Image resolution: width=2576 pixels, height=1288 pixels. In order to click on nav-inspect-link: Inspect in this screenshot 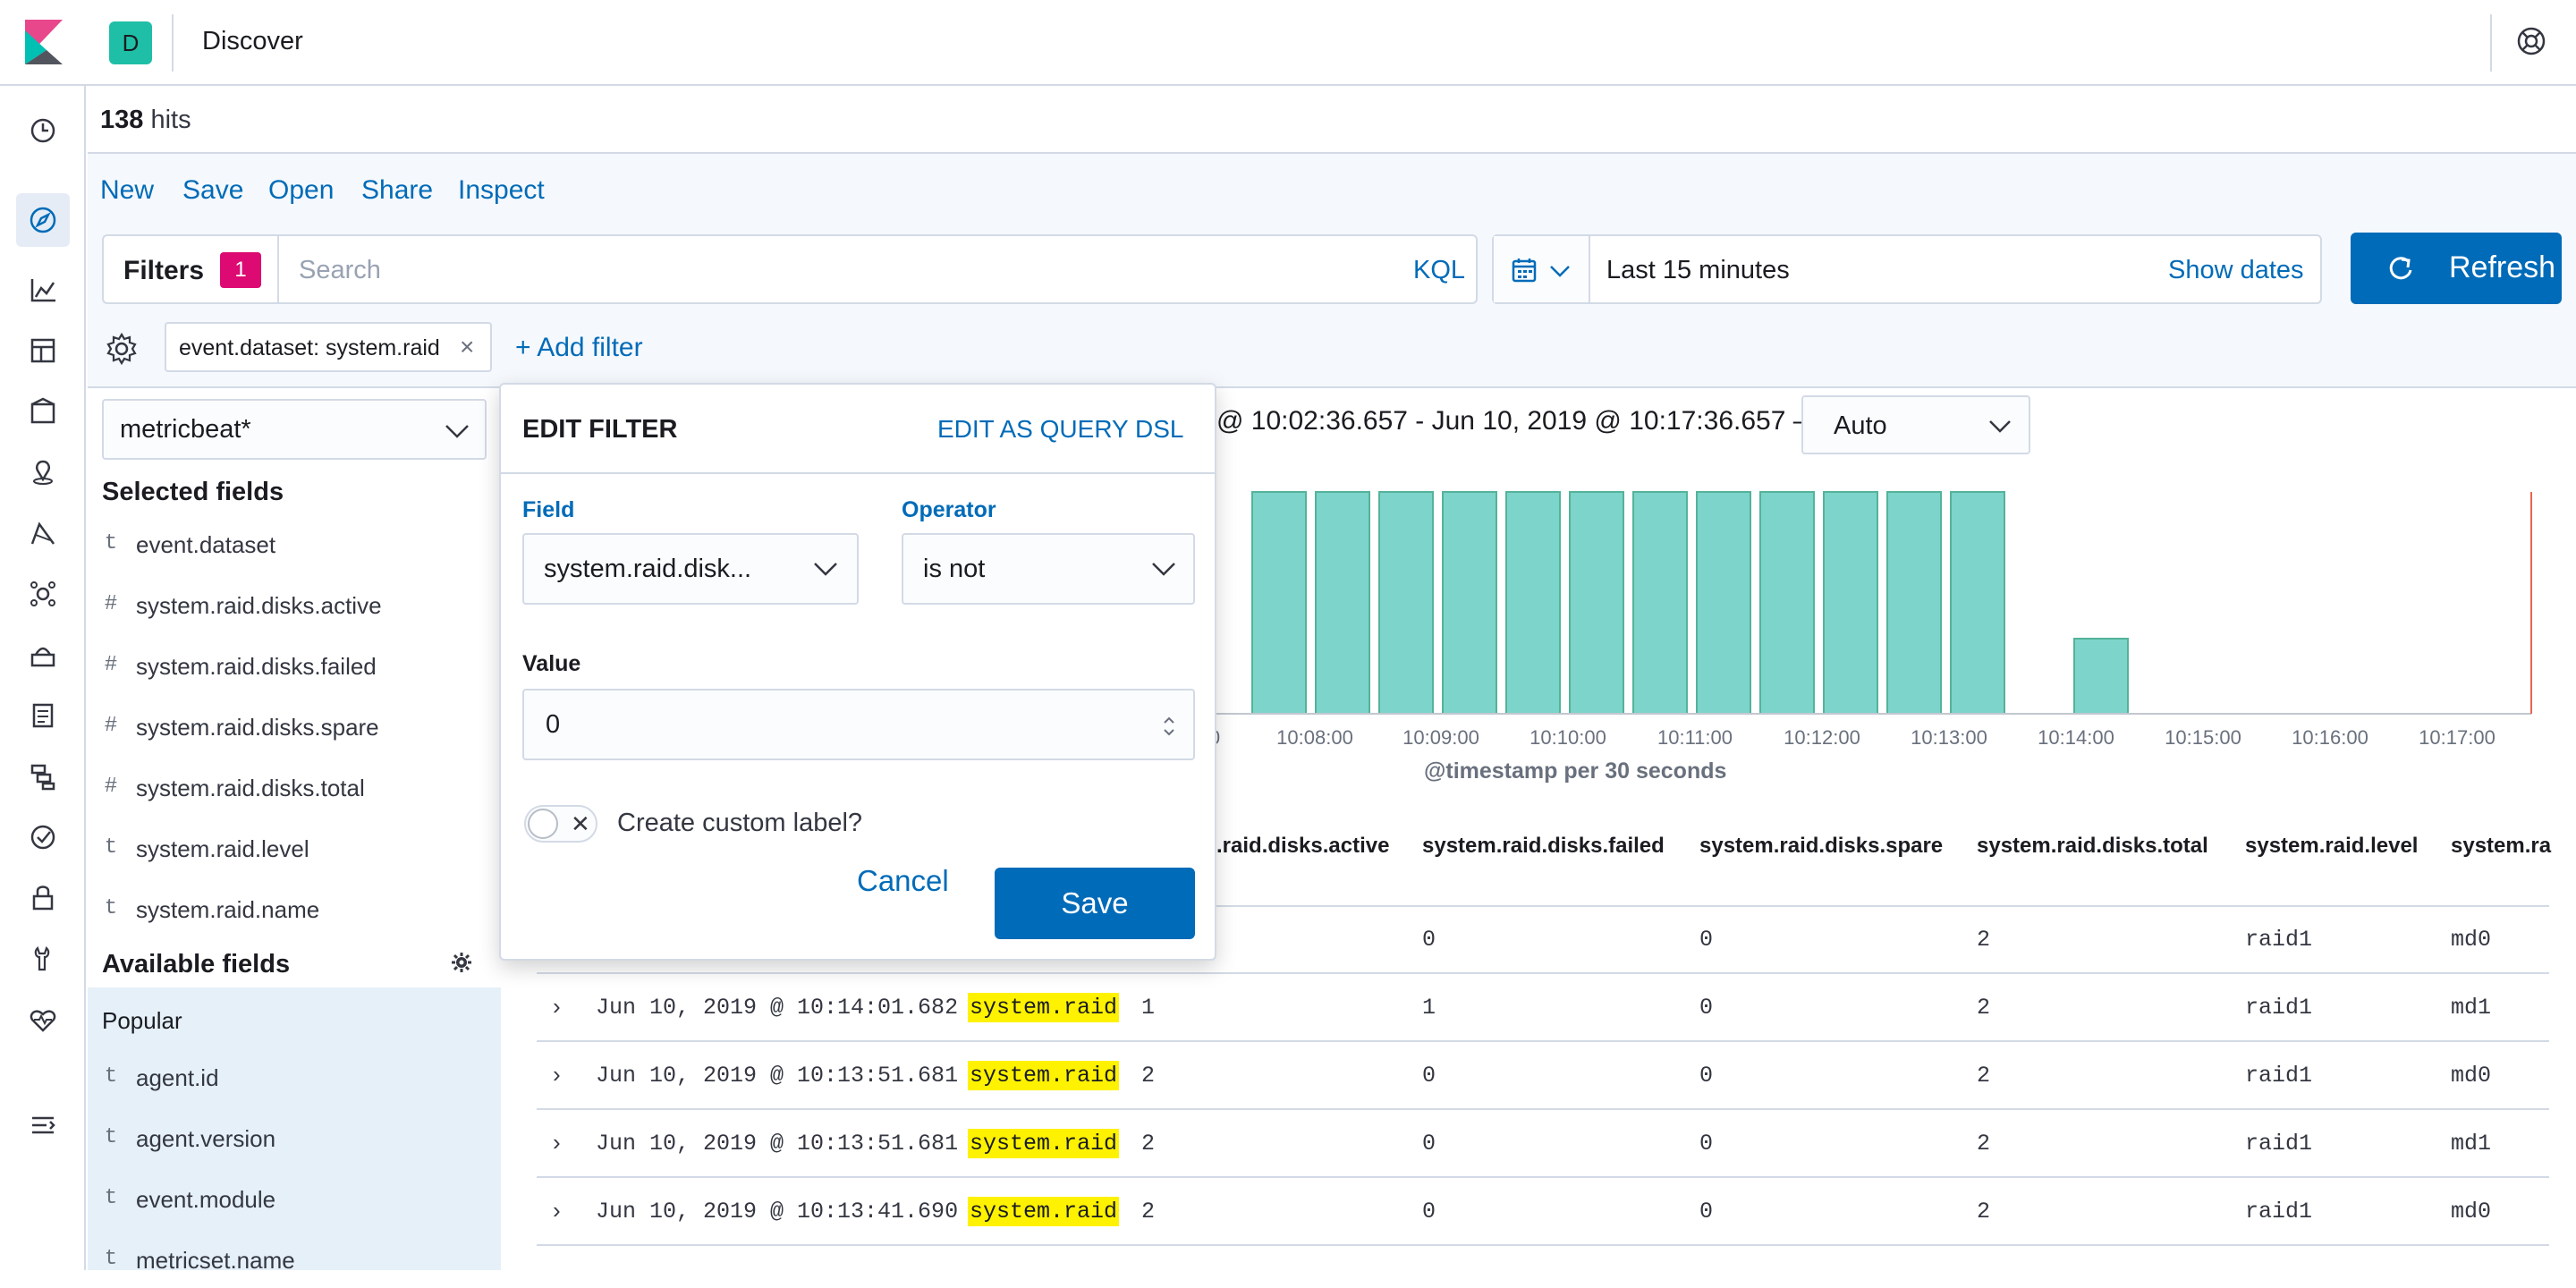, I will do `click(501, 190)`.